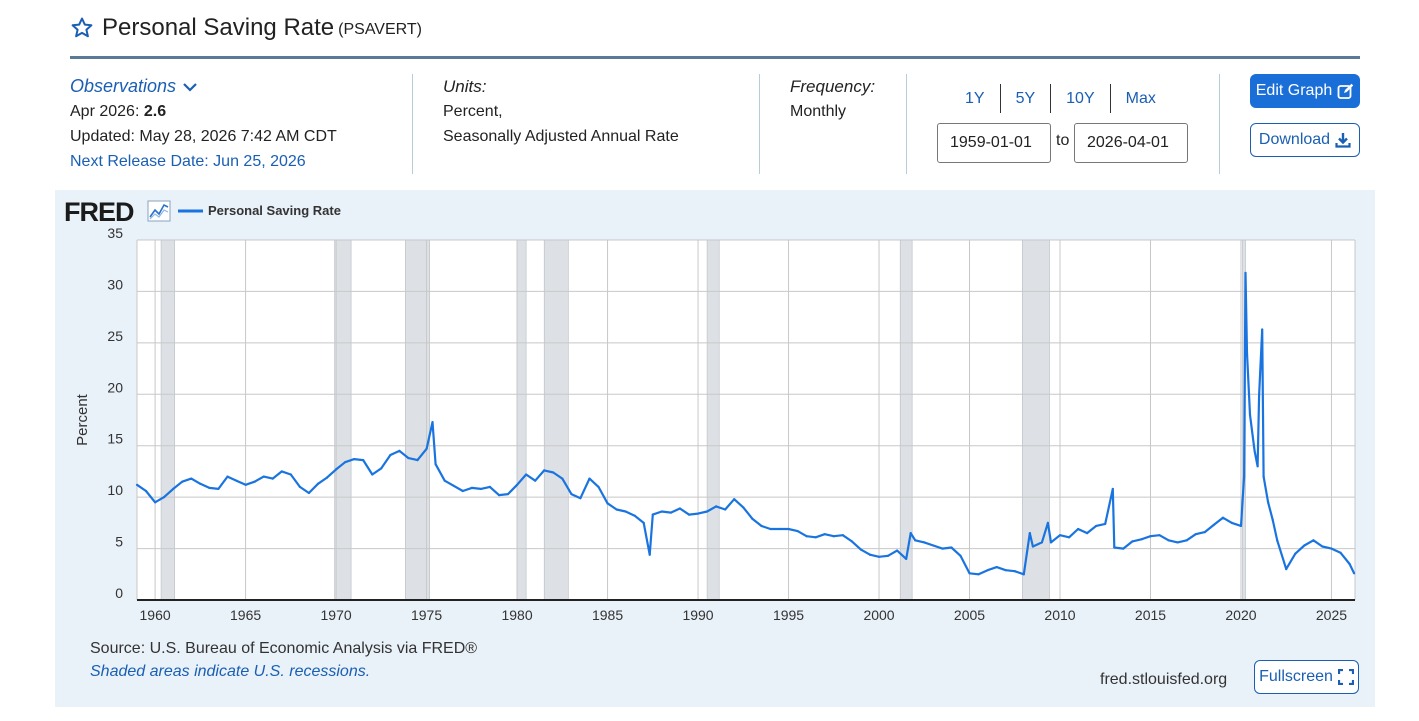 Image resolution: width=1419 pixels, height=721 pixels. I want to click on range-1y-button: 1Y, so click(975, 98).